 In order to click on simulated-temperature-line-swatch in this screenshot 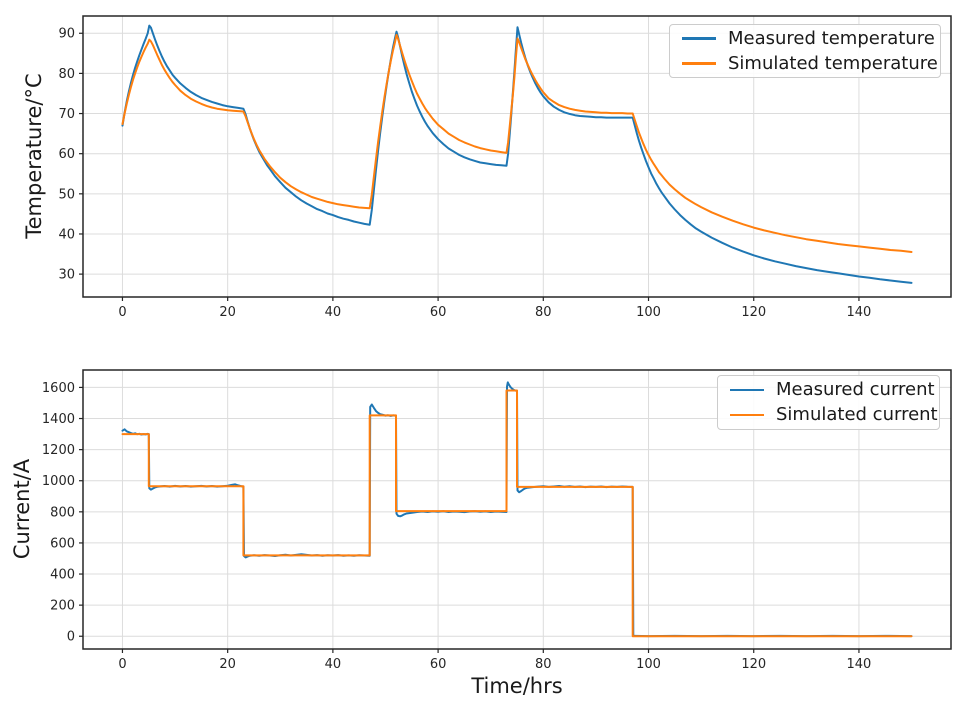, I will do `click(699, 63)`.